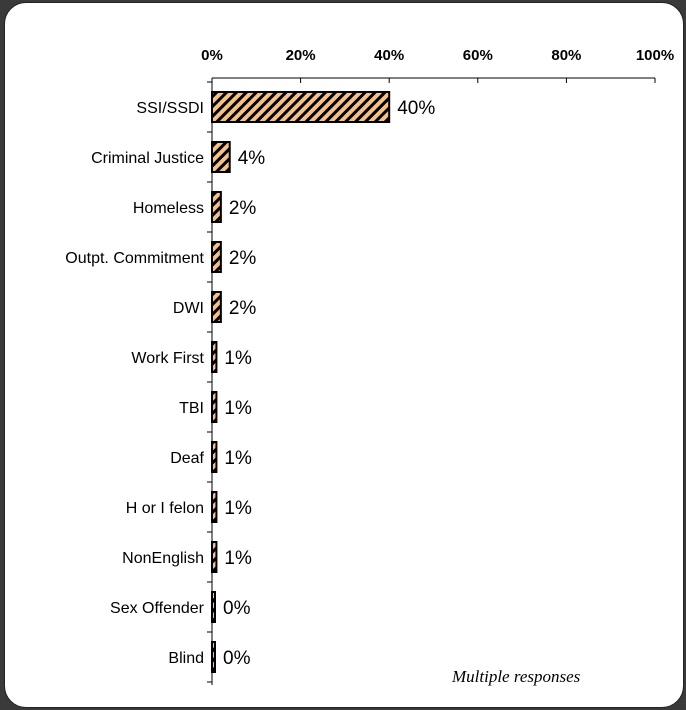  I want to click on x-tick-label: 40%, so click(389, 55).